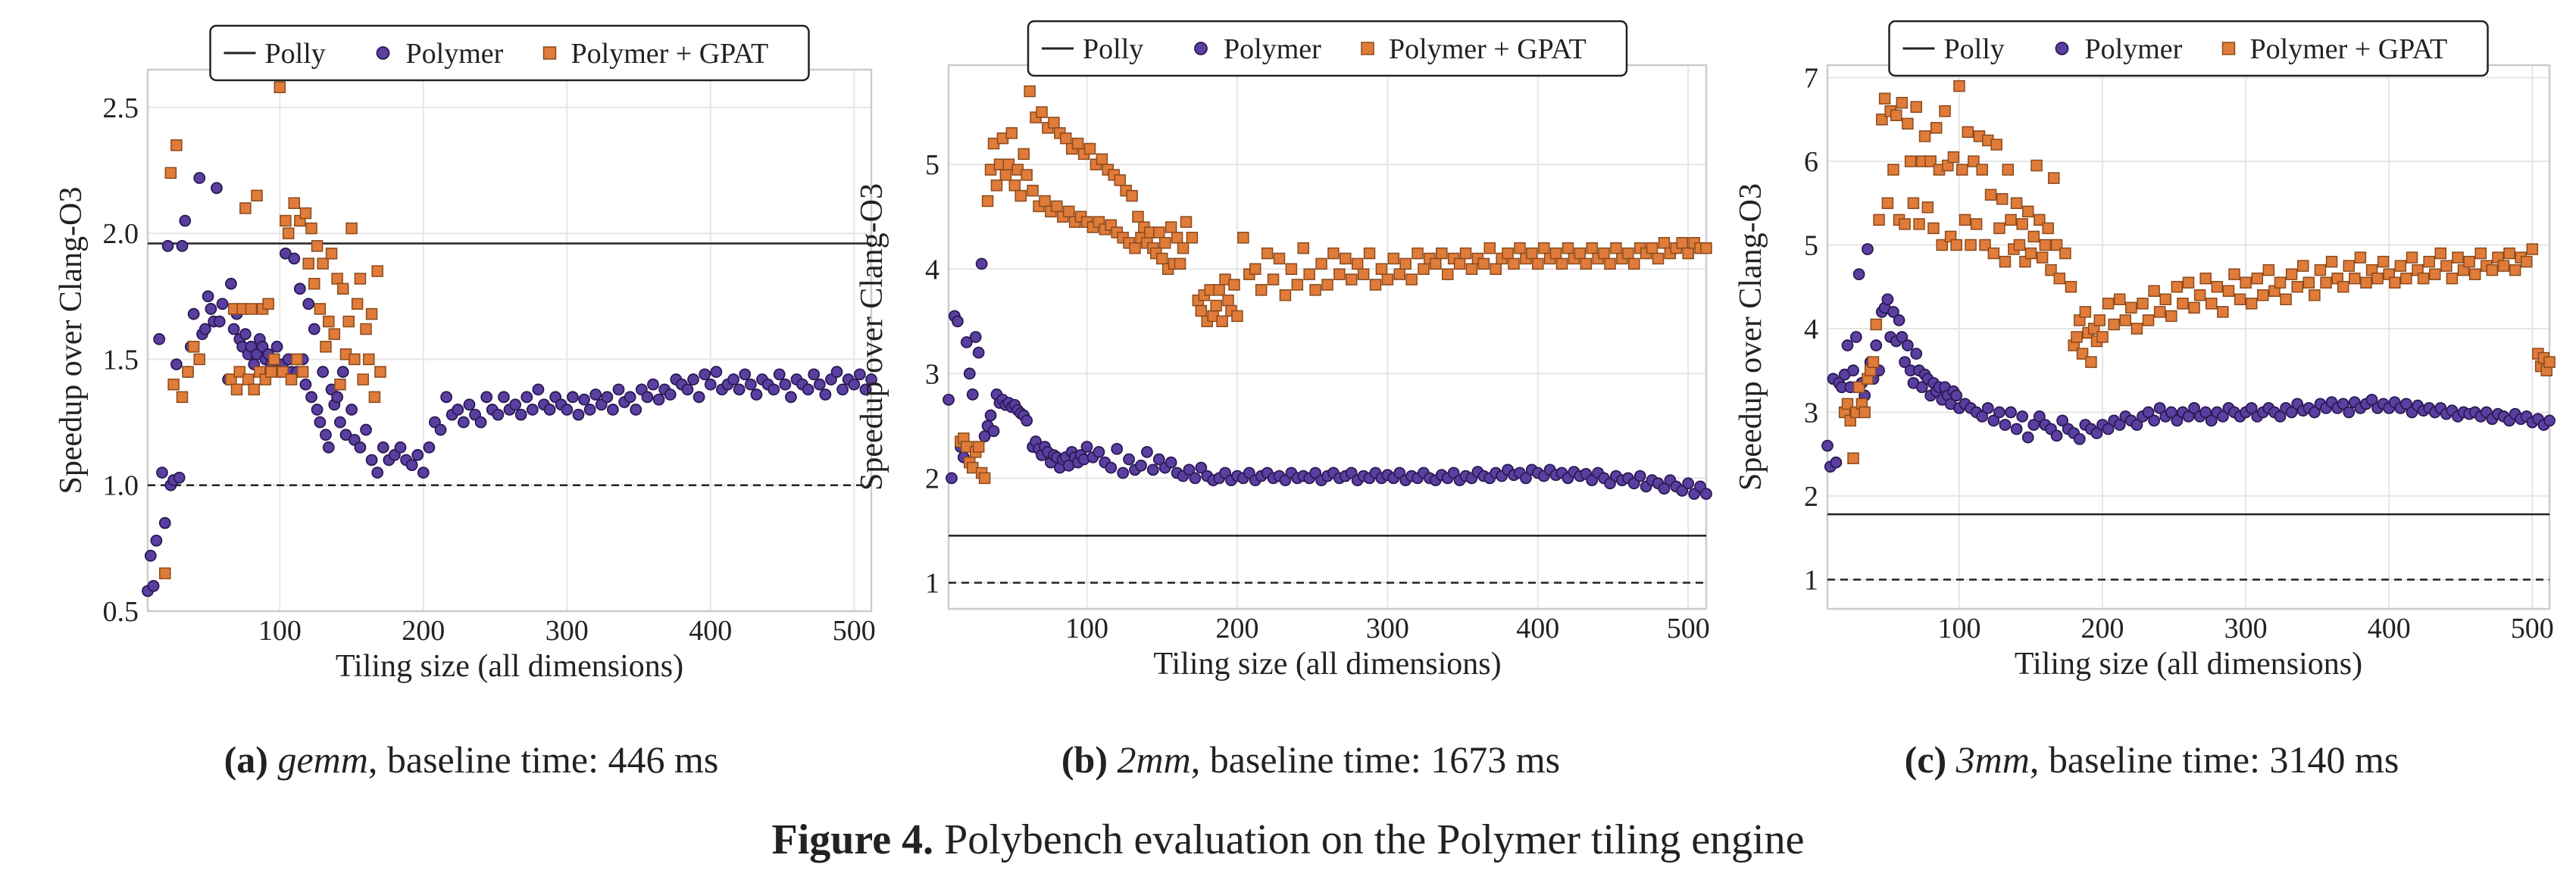  I want to click on y-tick-label: 5, so click(932, 165).